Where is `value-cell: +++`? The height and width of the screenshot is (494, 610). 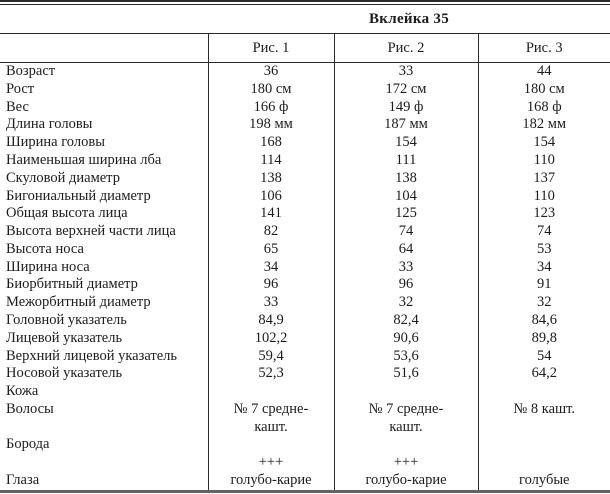
value-cell: +++ is located at coordinates (405, 463).